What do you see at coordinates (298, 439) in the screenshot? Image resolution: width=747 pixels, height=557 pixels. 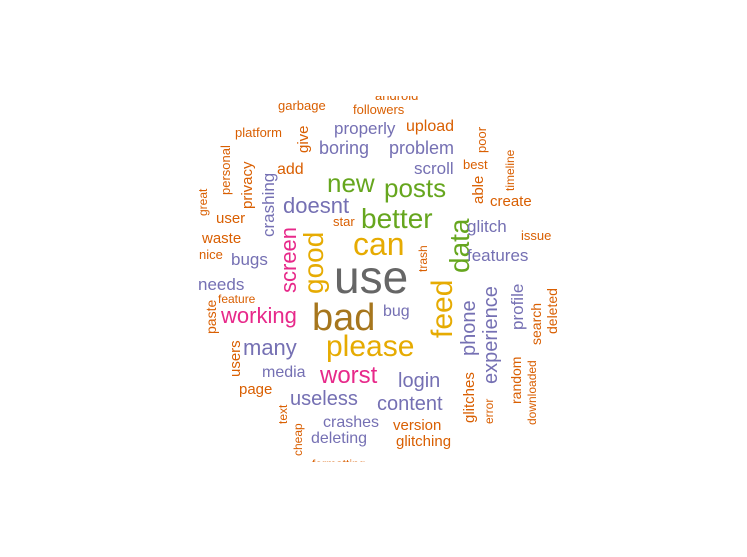 I see `word-cheap: cheap` at bounding box center [298, 439].